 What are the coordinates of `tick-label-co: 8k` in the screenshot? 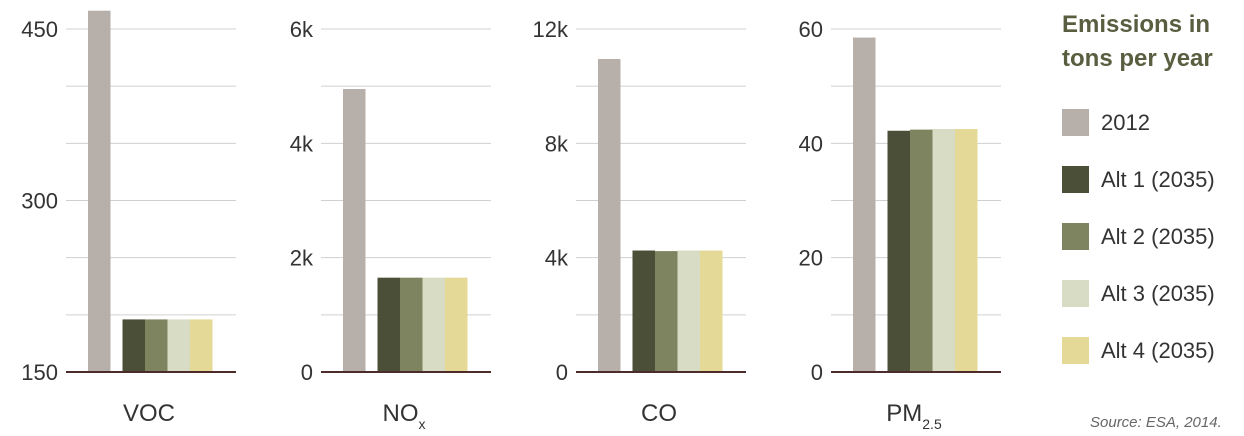 It's located at (557, 143).